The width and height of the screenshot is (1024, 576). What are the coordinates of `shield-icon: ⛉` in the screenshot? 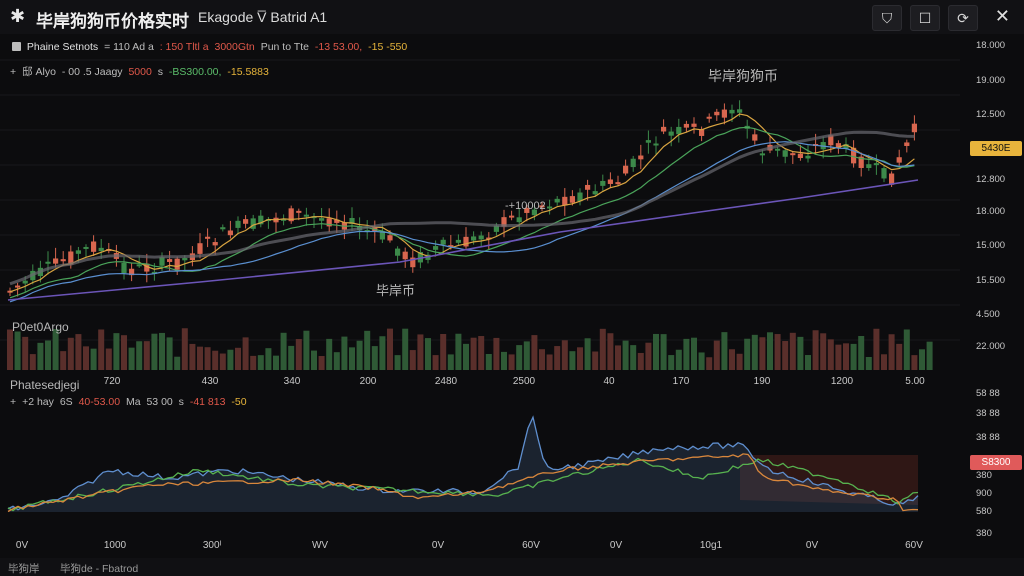 It's located at (887, 18).